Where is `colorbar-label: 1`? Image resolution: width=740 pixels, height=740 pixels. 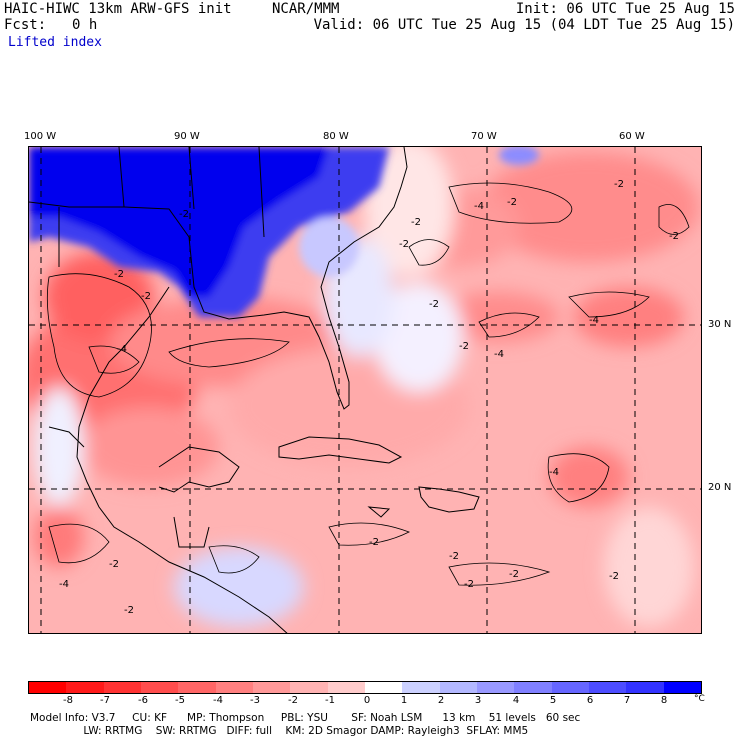
colorbar-label: 1 is located at coordinates (404, 700).